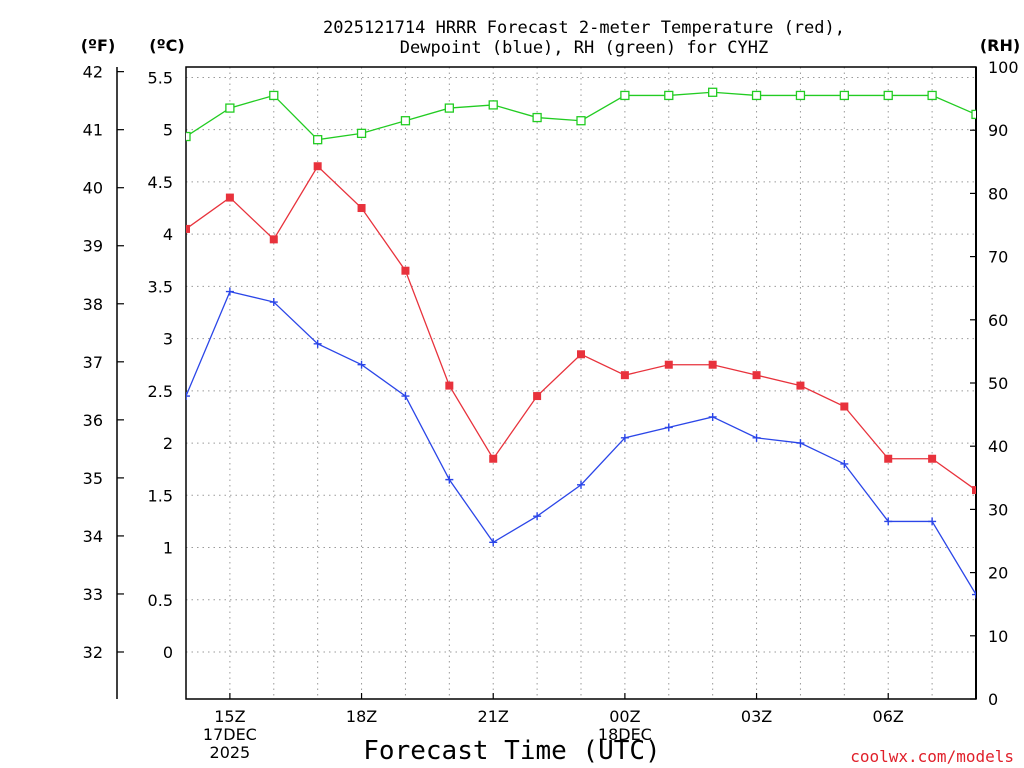 Image resolution: width=1024 pixels, height=768 pixels. What do you see at coordinates (993, 699) in the screenshot?
I see `y-tick-label-rh: 0` at bounding box center [993, 699].